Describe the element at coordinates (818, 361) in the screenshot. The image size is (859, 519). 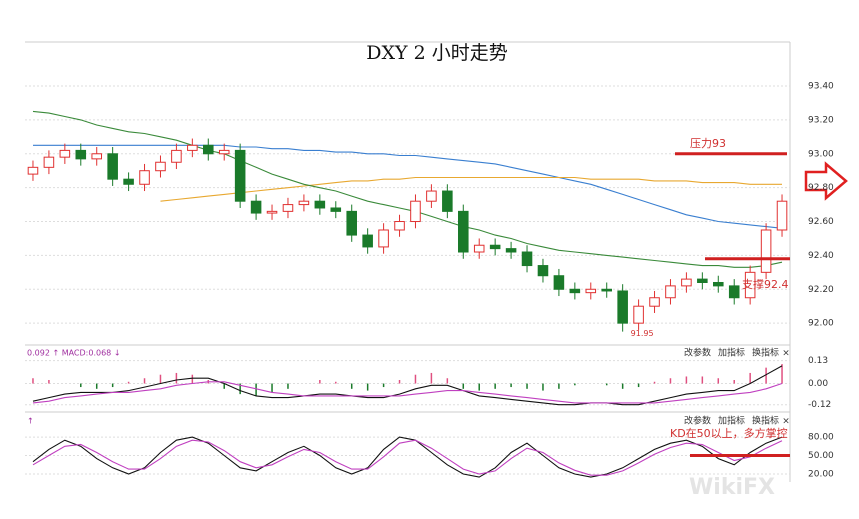
I see `y-tick-label: 0.13` at that location.